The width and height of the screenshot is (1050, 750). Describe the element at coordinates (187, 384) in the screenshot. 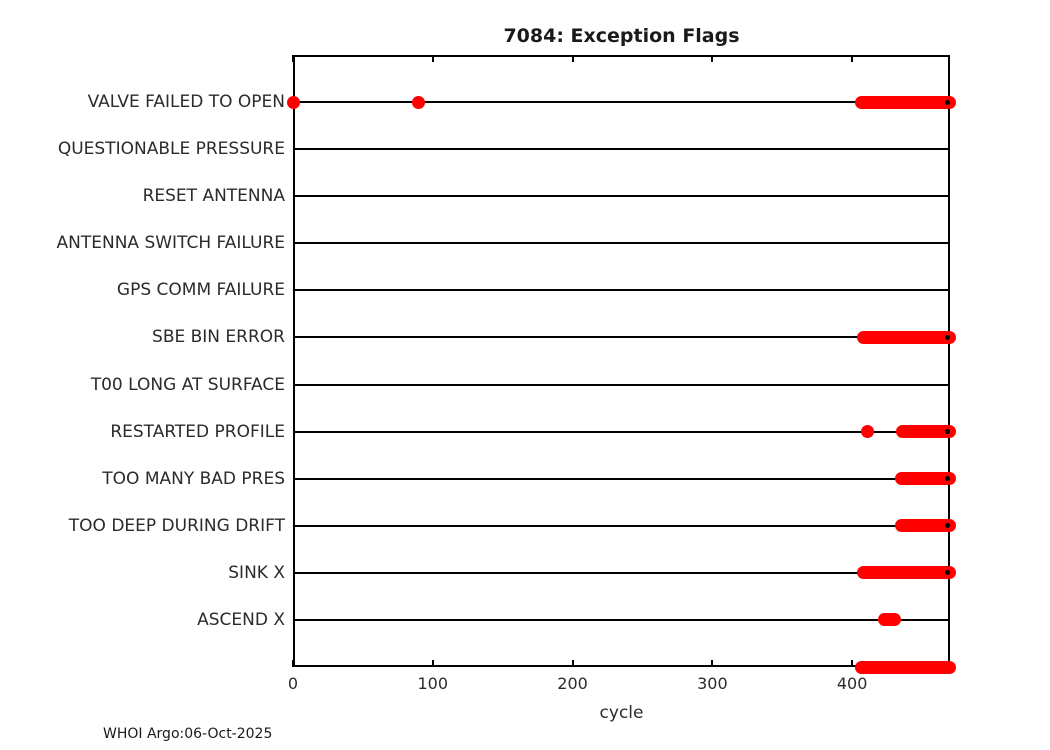

I see `y-axis-category-label: T00 LONG AT SURFACE` at that location.